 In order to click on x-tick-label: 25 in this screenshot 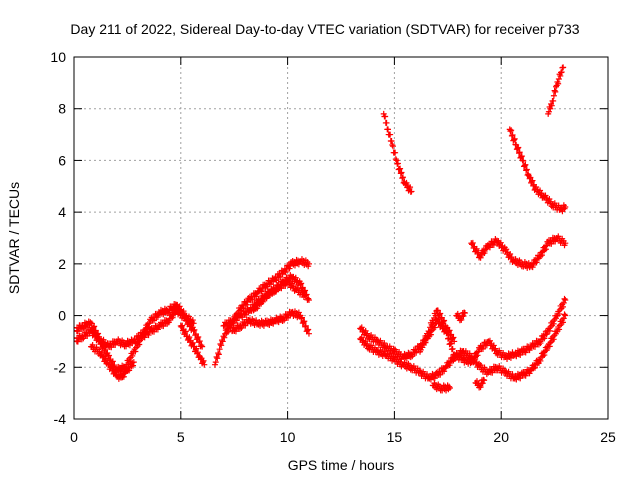, I will do `click(608, 437)`.